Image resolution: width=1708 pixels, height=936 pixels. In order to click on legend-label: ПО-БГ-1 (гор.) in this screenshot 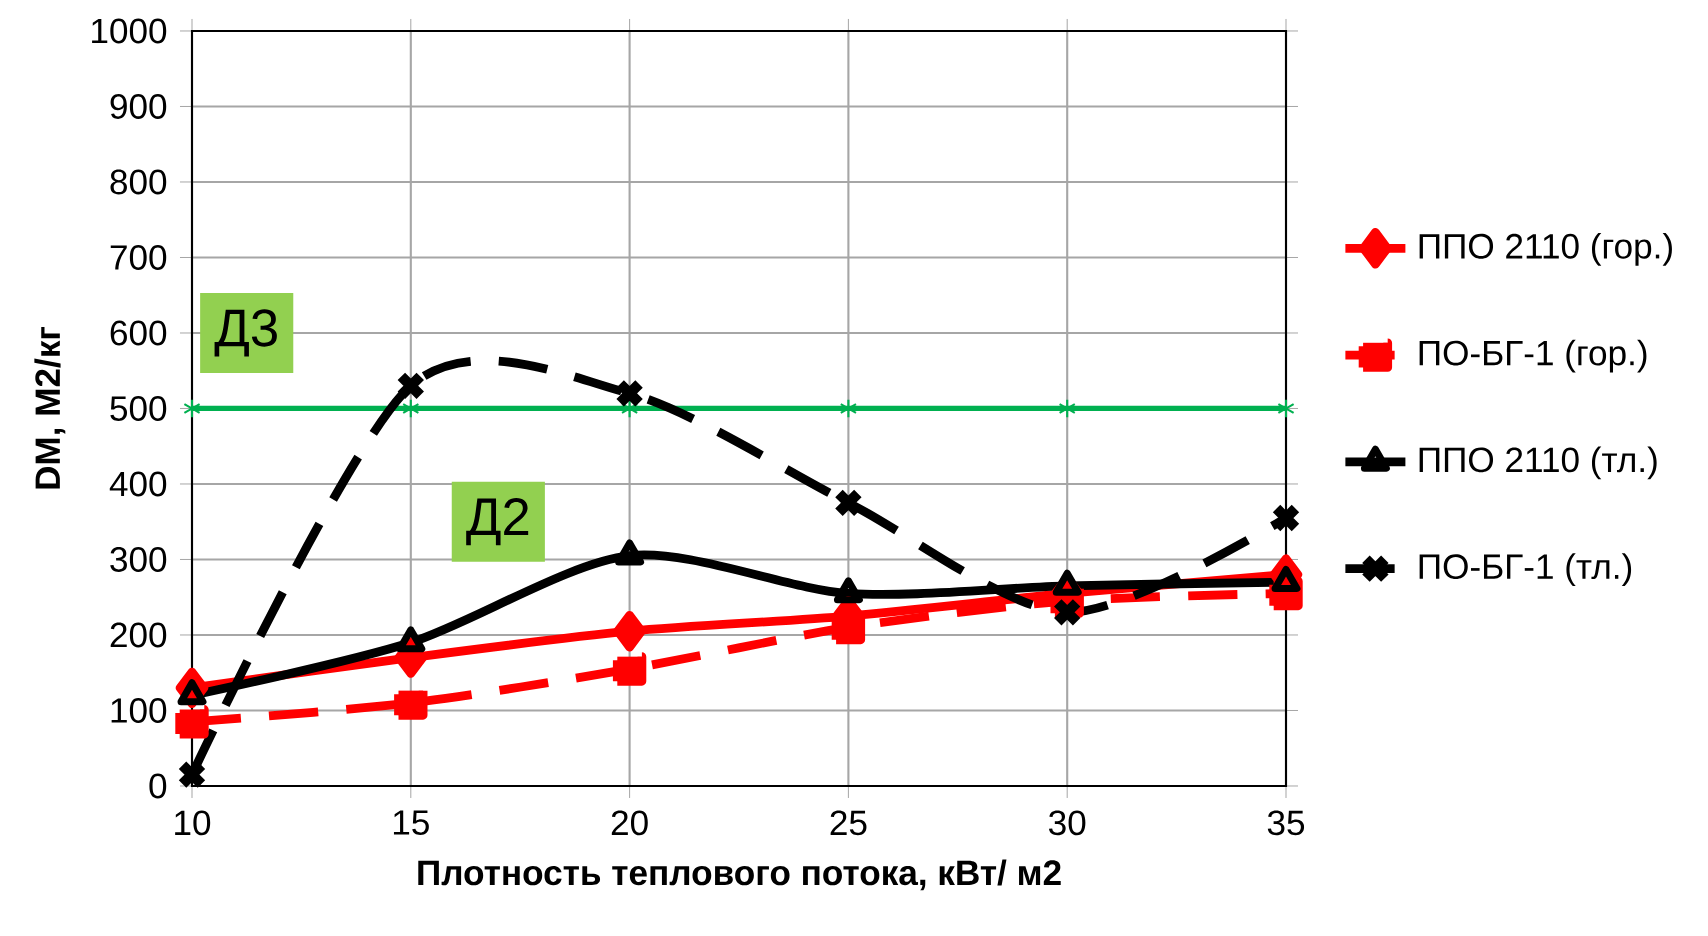, I will do `click(1533, 356)`.